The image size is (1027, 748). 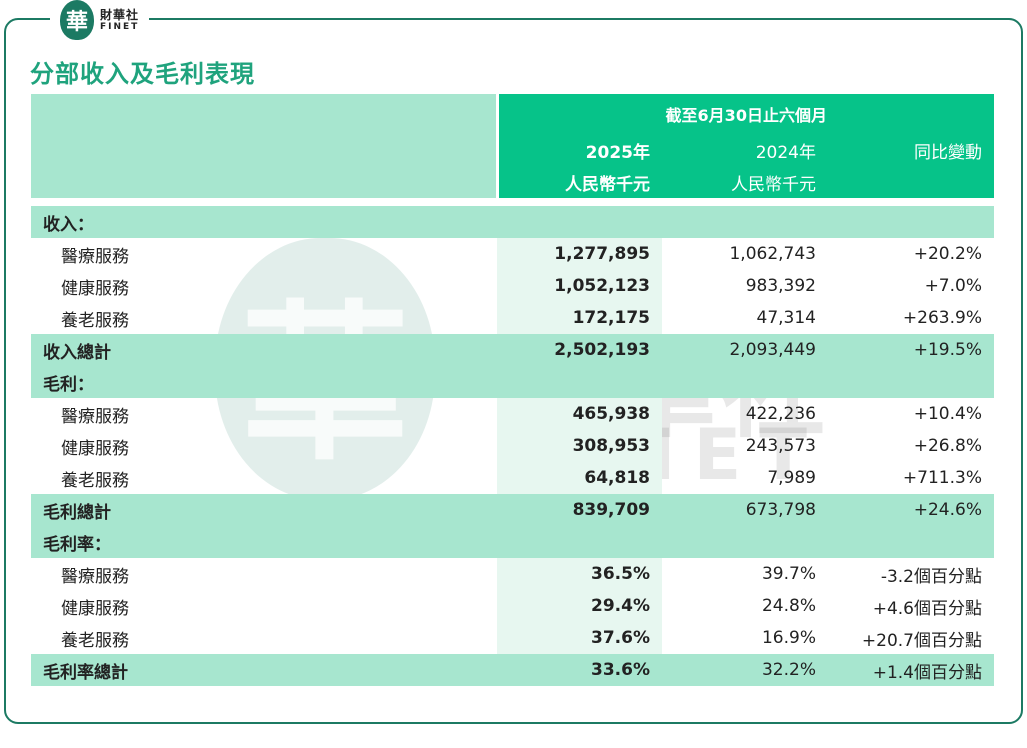 I want to click on value-change: +711.3%, so click(x=942, y=478).